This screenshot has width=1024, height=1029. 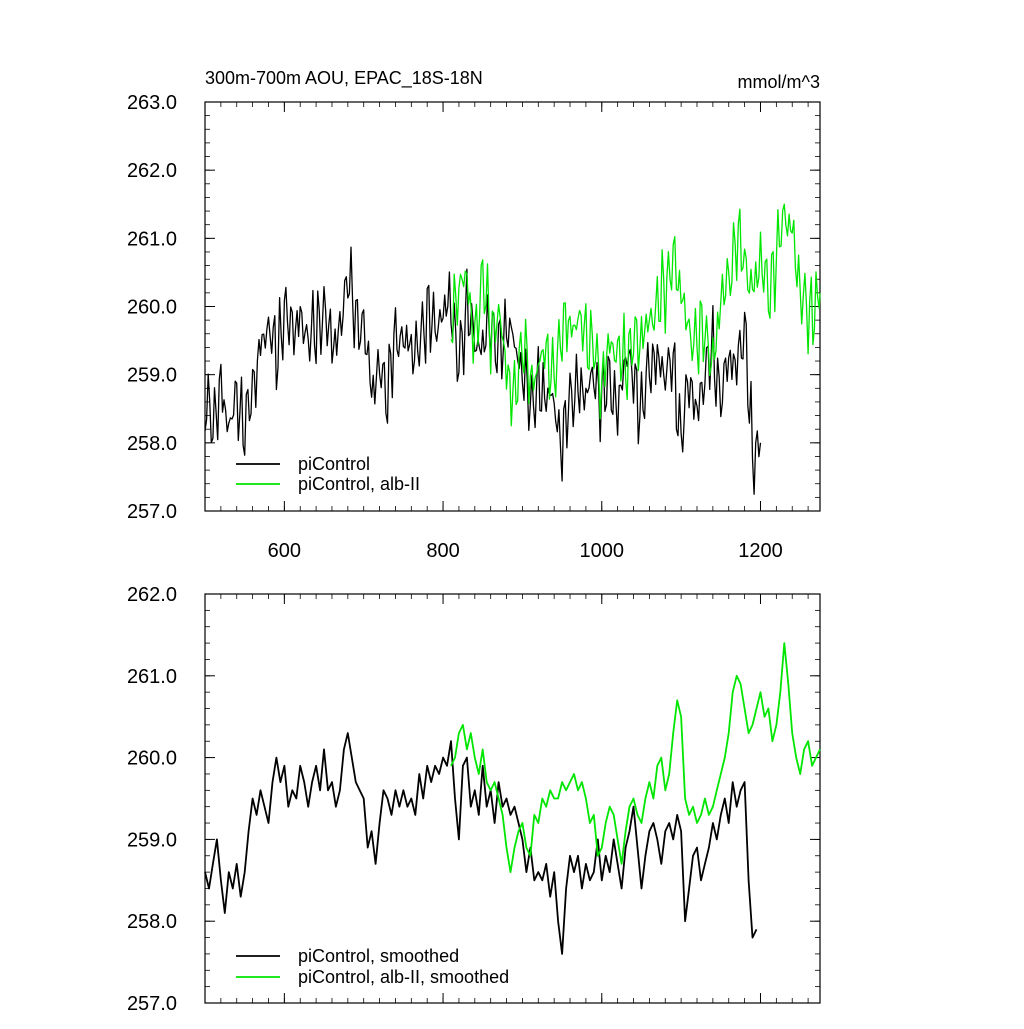 What do you see at coordinates (602, 551) in the screenshot?
I see `x-tick-label: 1000` at bounding box center [602, 551].